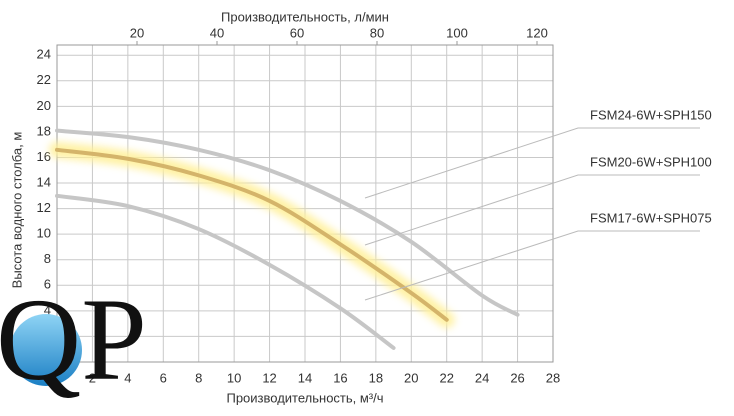 This screenshot has width=734, height=416. I want to click on y-tick-label: 18, so click(44, 130).